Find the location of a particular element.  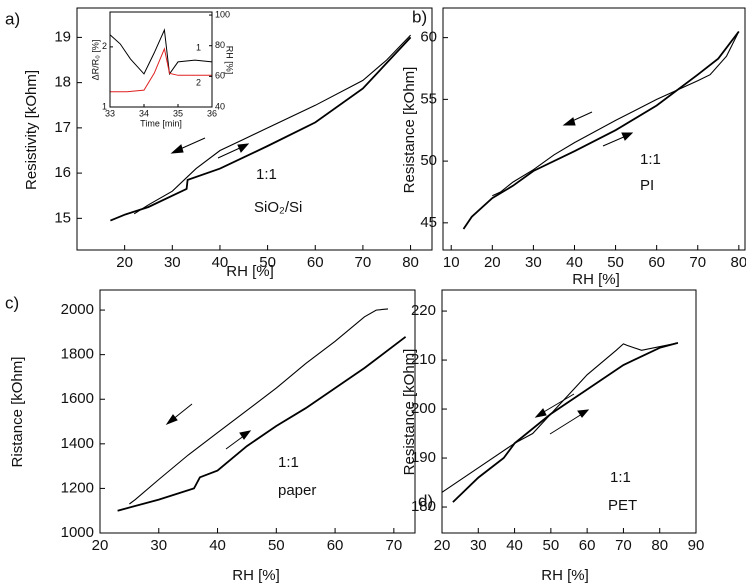

panel-label: a) is located at coordinates (12, 18).